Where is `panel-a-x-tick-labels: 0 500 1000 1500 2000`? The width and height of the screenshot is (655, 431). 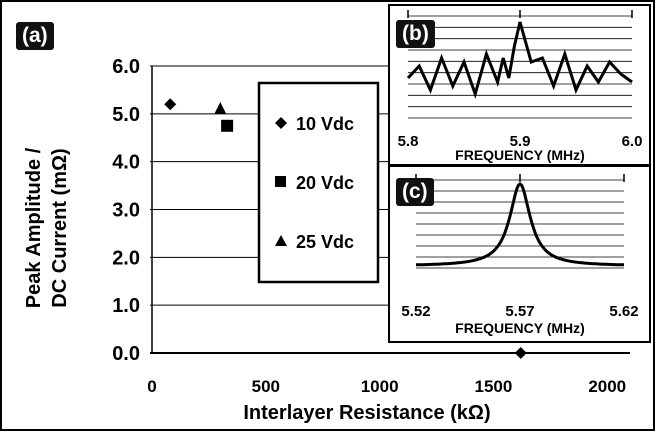 panel-a-x-tick-labels: 0 500 1000 1500 2000 is located at coordinates (386, 386).